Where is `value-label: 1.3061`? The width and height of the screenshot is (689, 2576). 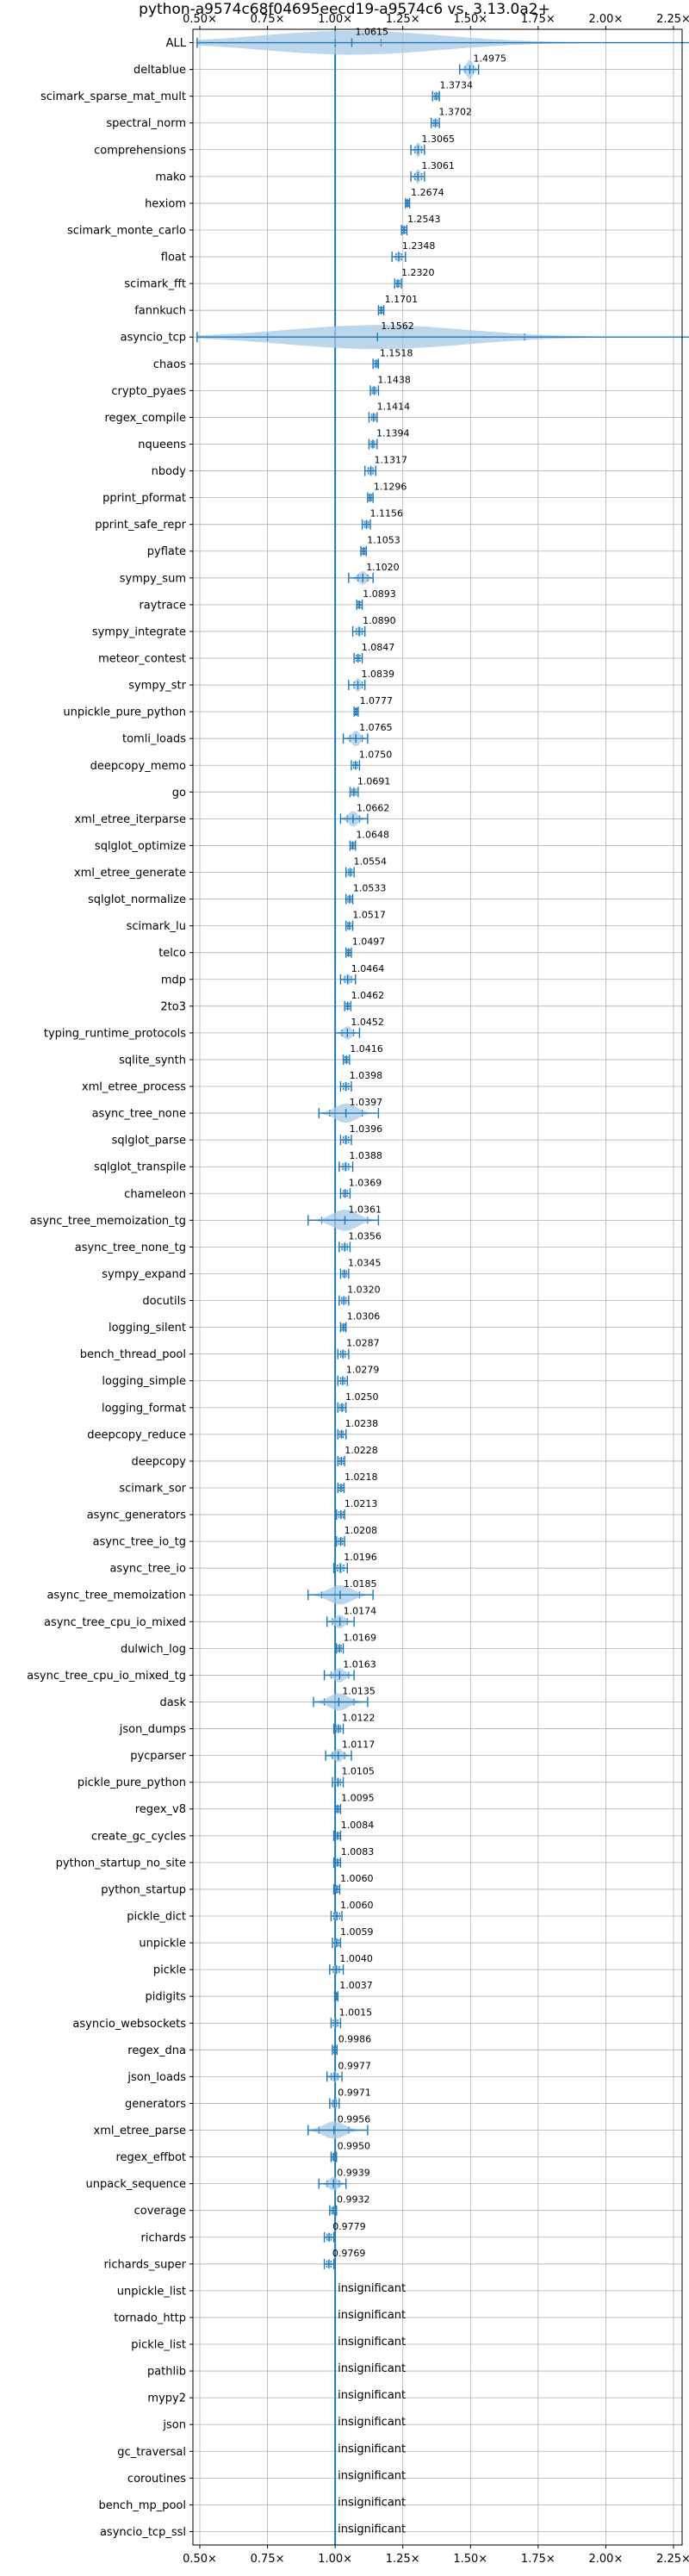
value-label: 1.3061 is located at coordinates (438, 166).